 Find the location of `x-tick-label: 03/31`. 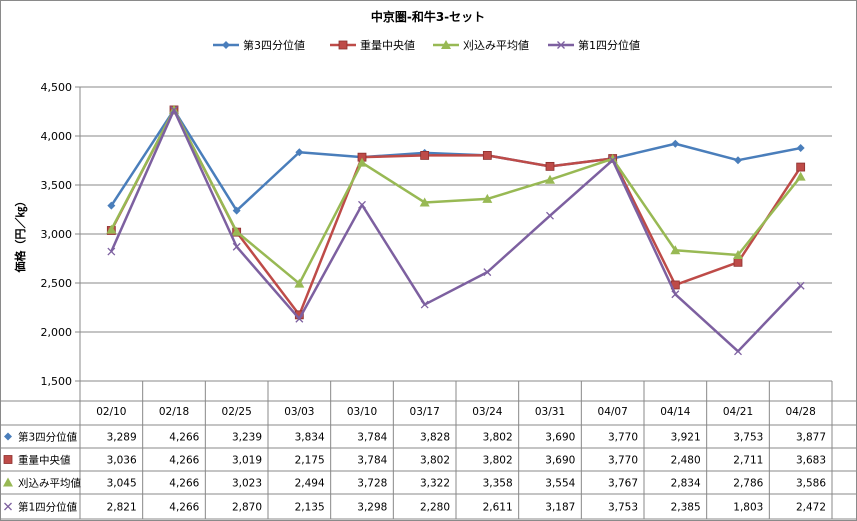

x-tick-label: 03/31 is located at coordinates (550, 412).